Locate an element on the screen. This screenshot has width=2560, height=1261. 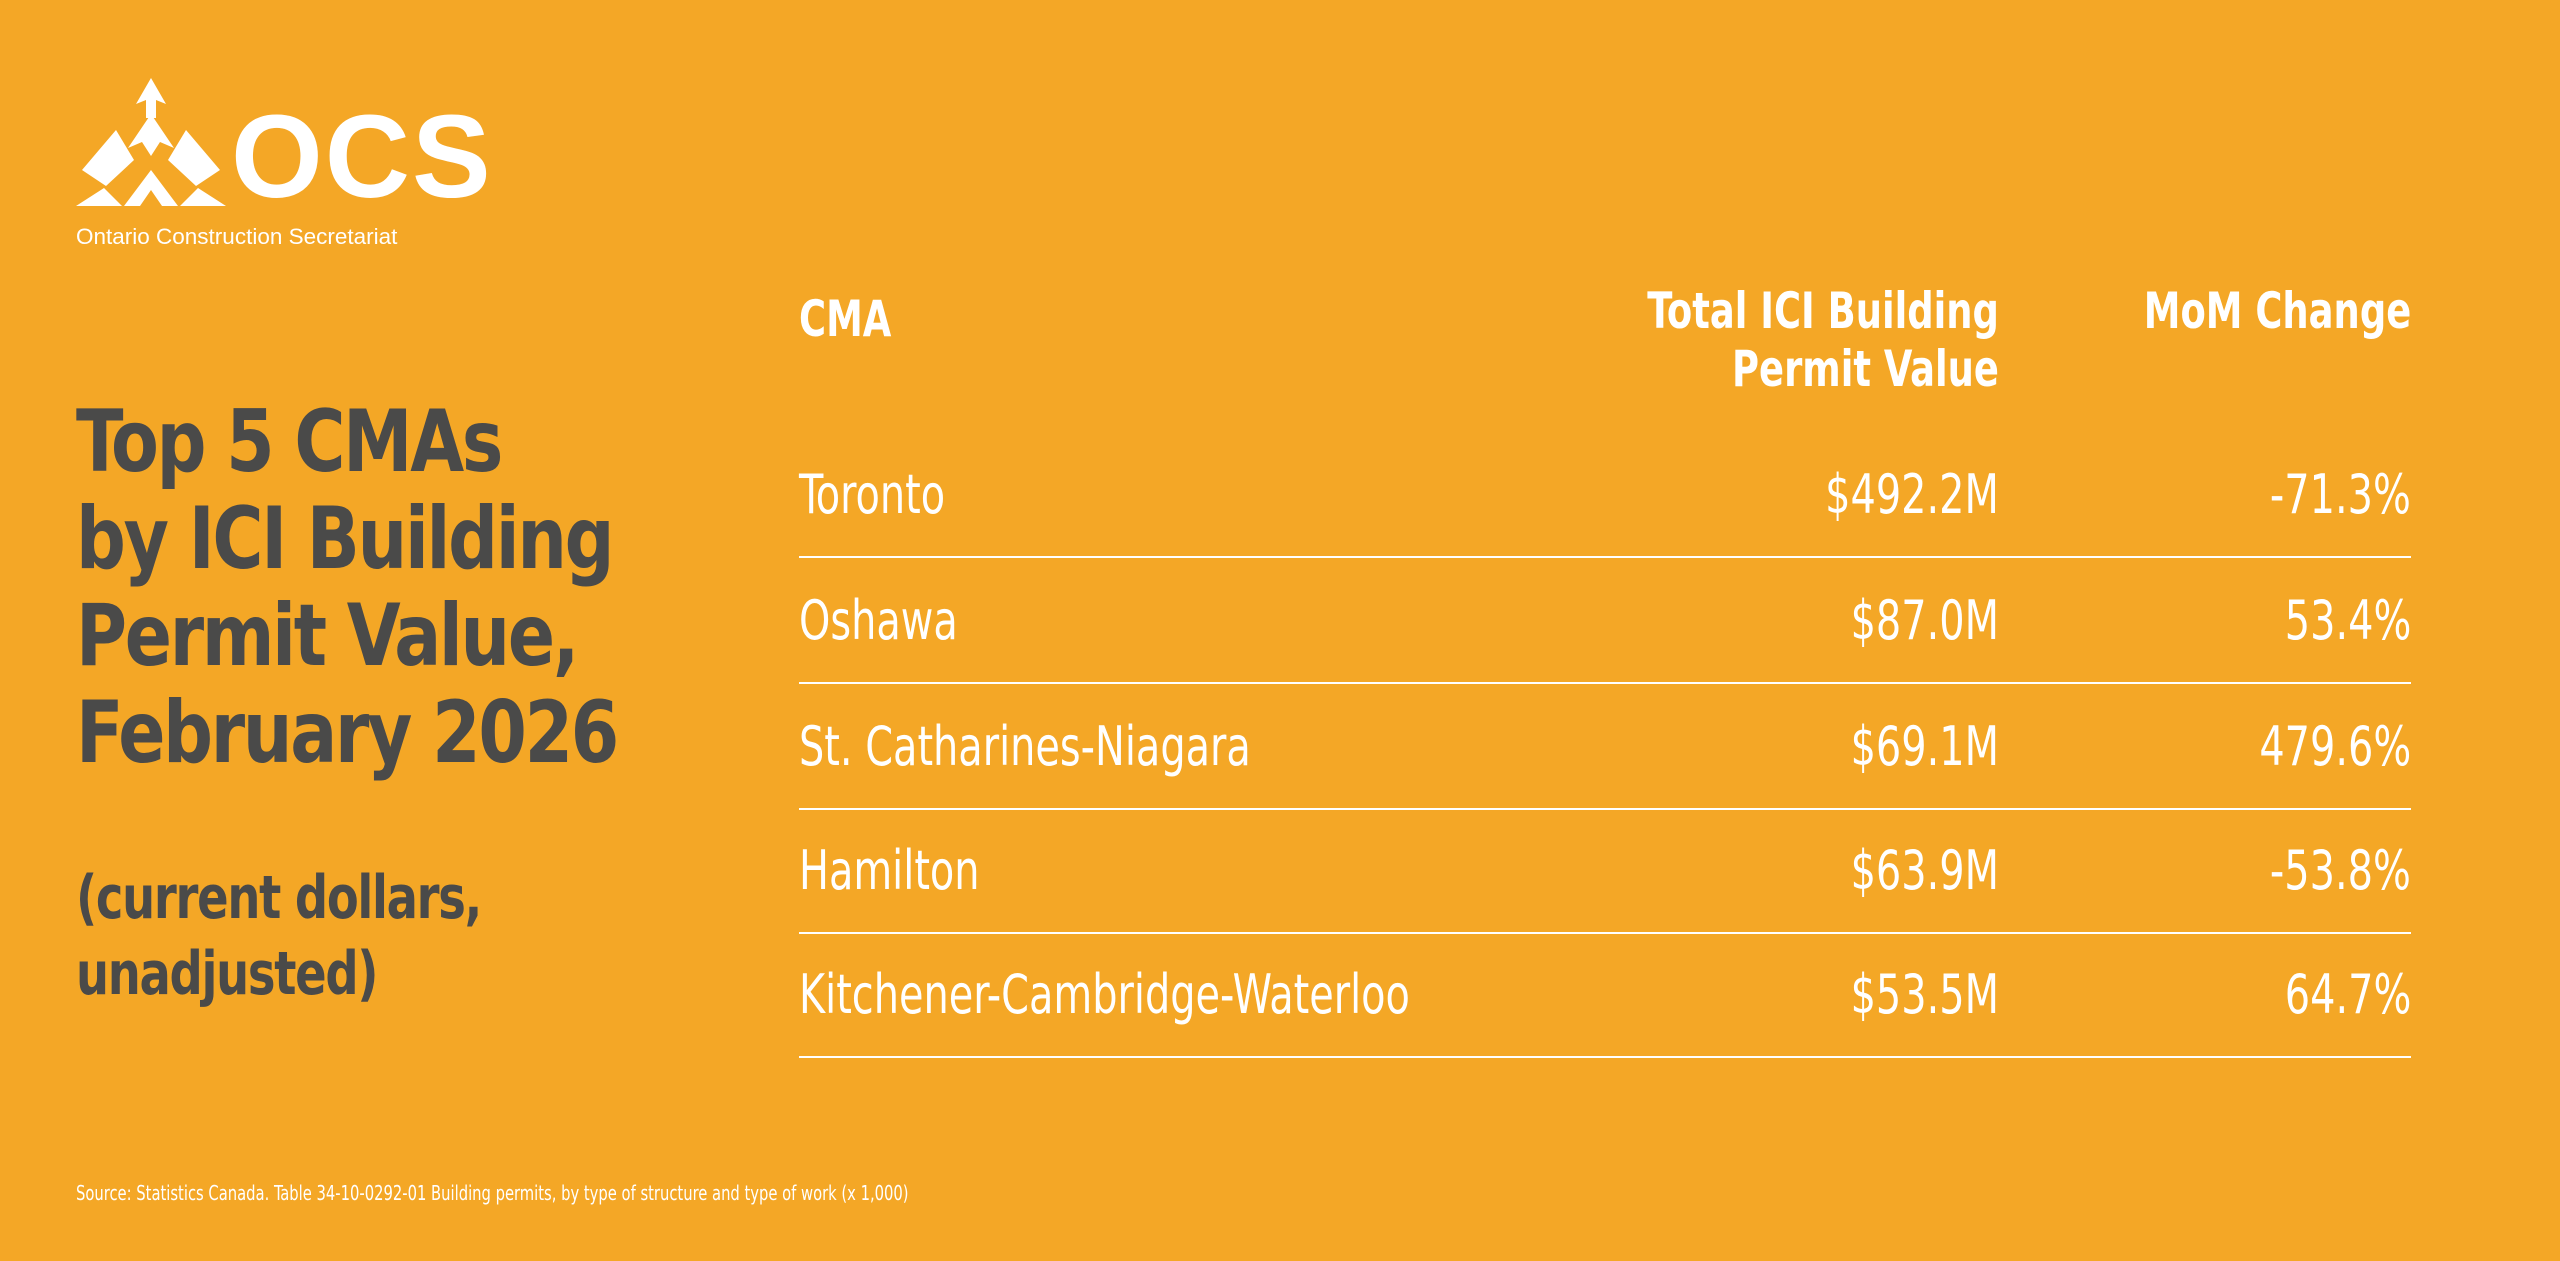
permit-value: $63.9M is located at coordinates (1924, 870).